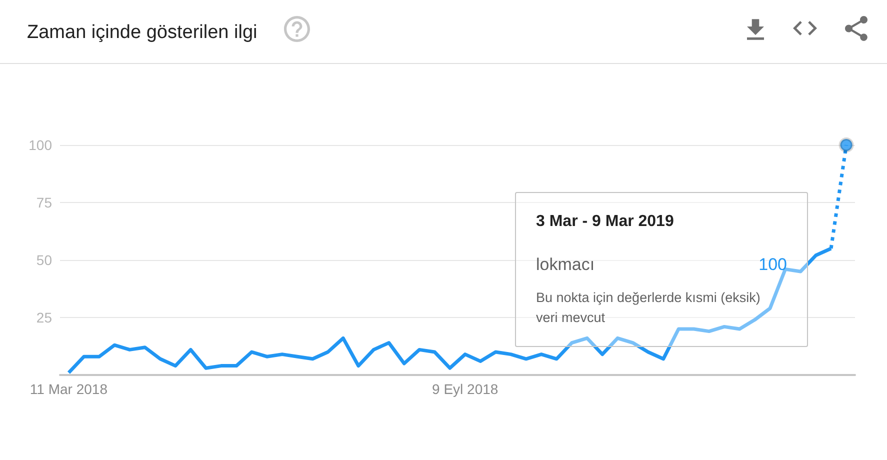 This screenshot has width=887, height=460. Describe the element at coordinates (649, 308) in the screenshot. I see `annotation: Bu nokta için değerlerde kısmi (eksik) veri mevcut` at that location.